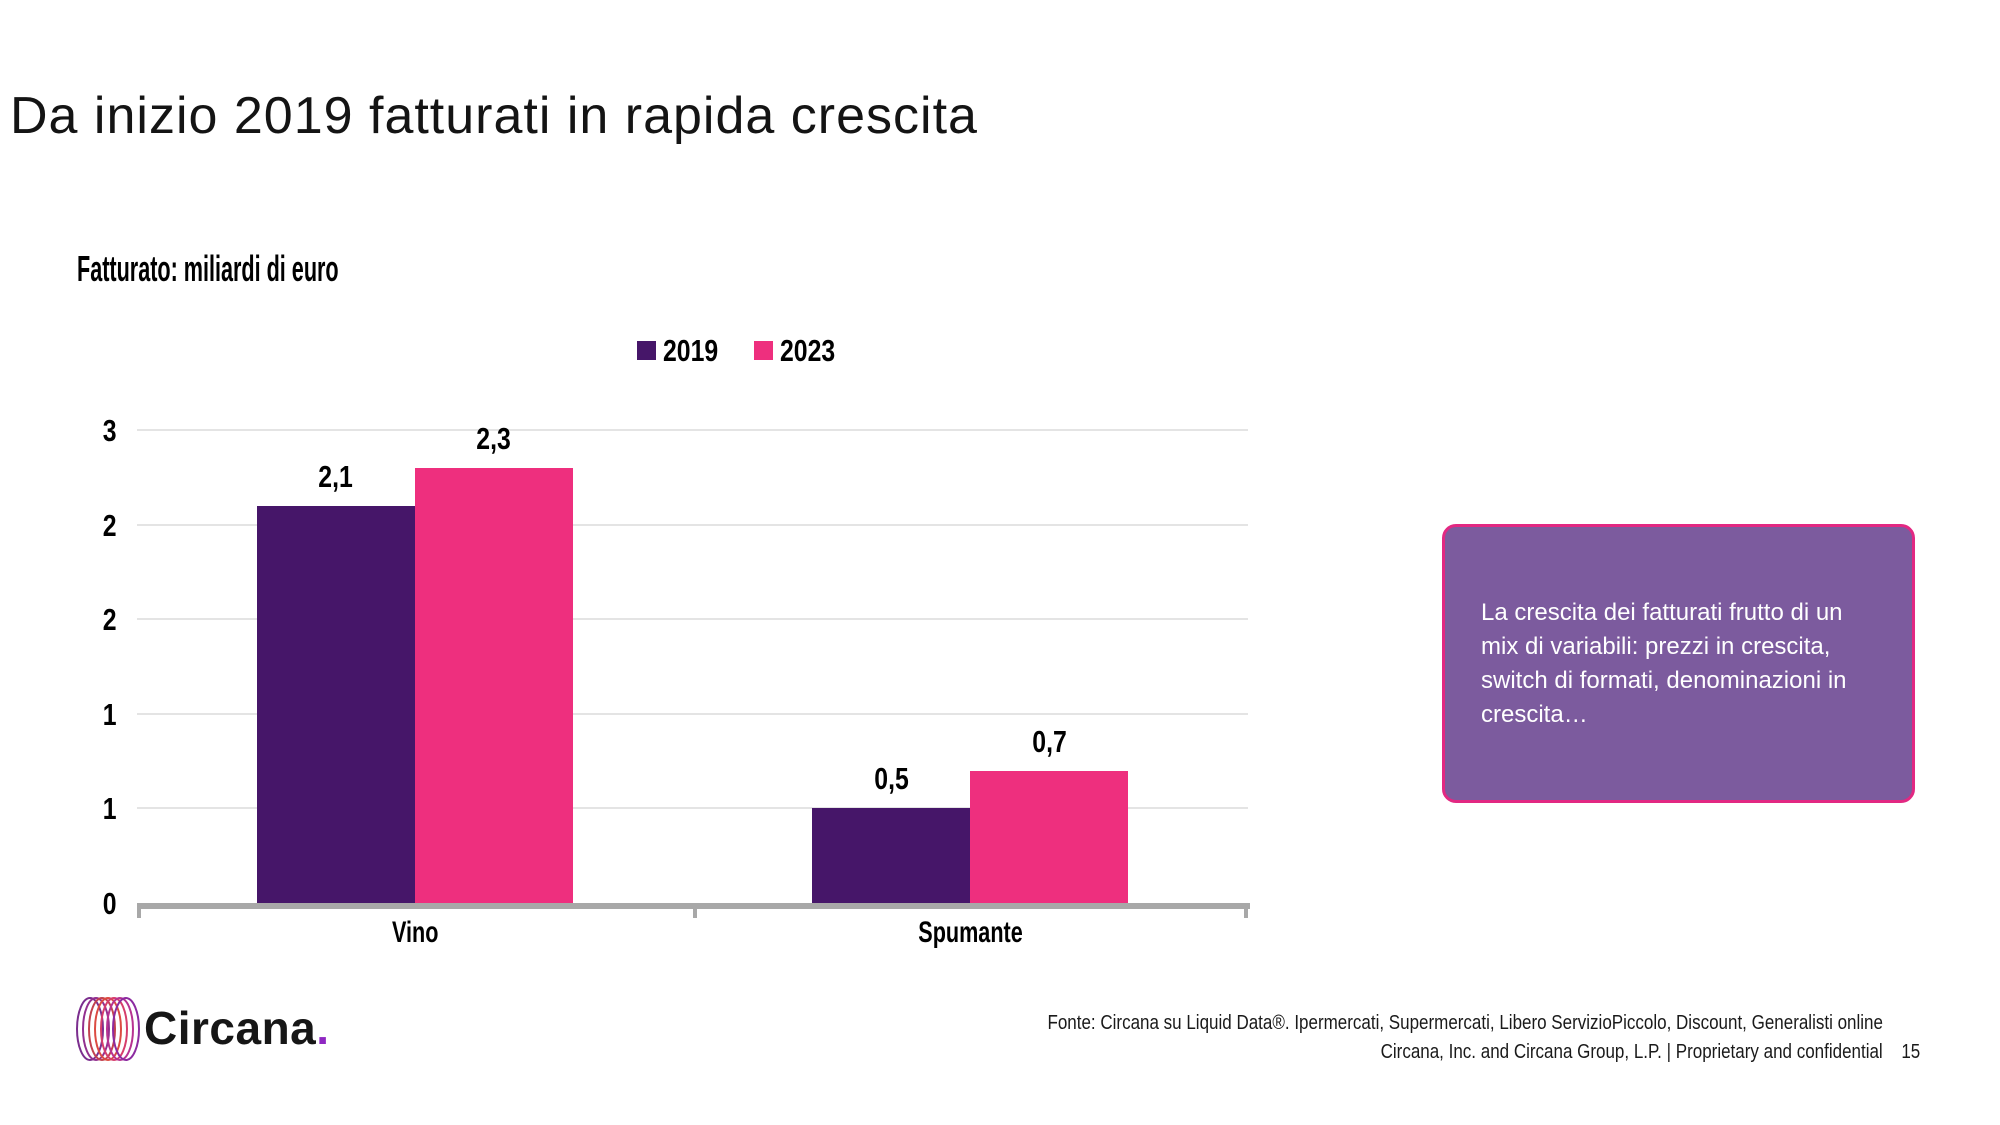 This screenshot has width=2000, height=1125. I want to click on chart-legend: 2019 2023, so click(743, 350).